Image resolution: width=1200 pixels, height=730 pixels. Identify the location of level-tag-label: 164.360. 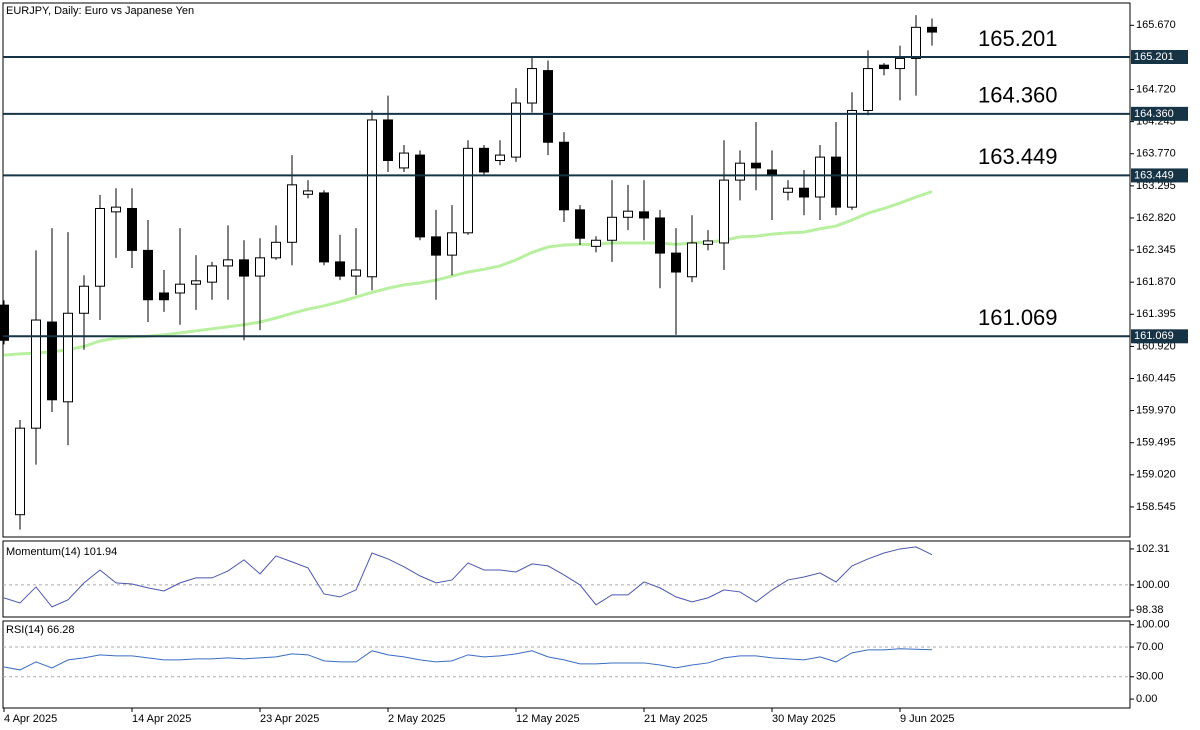
(1154, 114).